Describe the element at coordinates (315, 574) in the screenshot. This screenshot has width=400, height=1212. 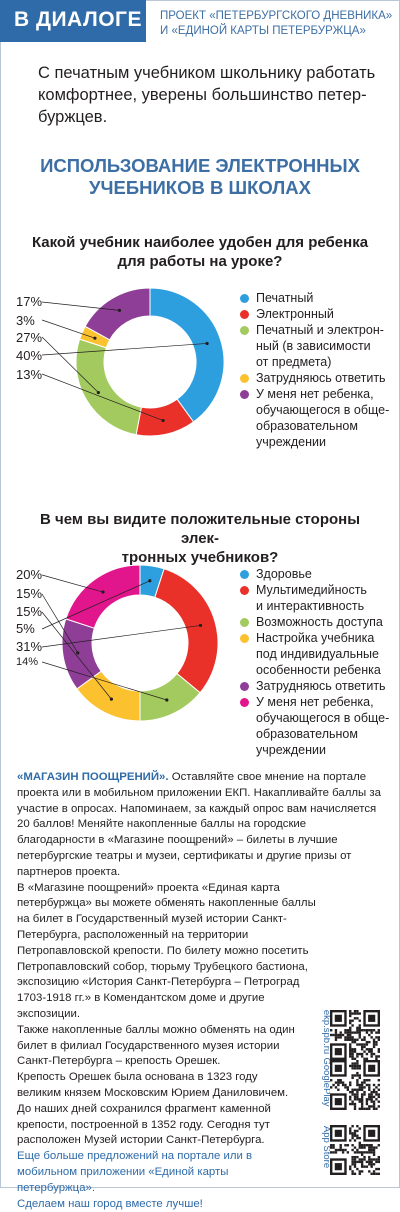
I see `chart2-legend-item: Здоровье` at that location.